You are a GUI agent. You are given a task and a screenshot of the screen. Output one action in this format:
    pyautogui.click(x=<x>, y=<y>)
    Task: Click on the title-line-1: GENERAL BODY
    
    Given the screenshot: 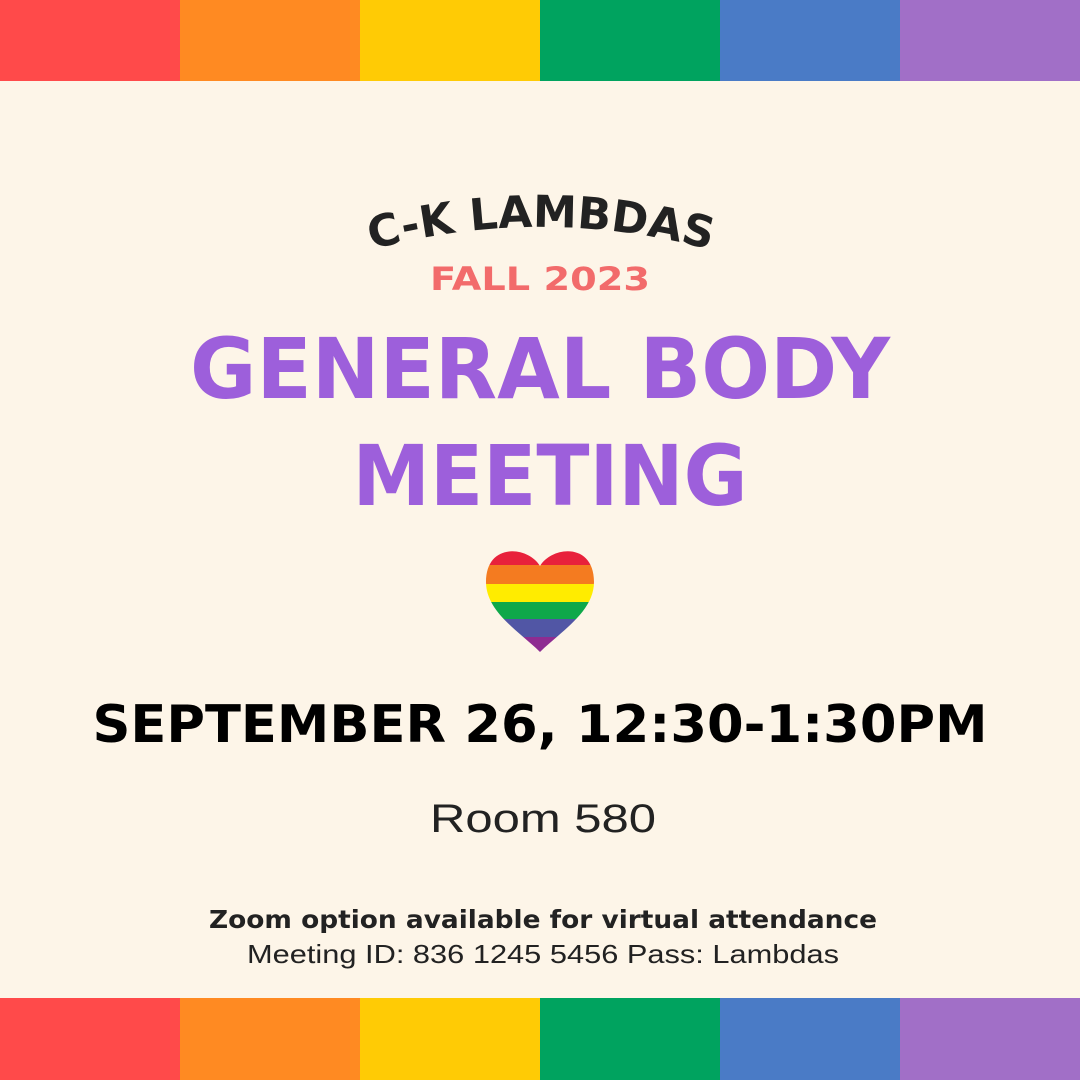 What is the action you would take?
    pyautogui.click(x=540, y=369)
    